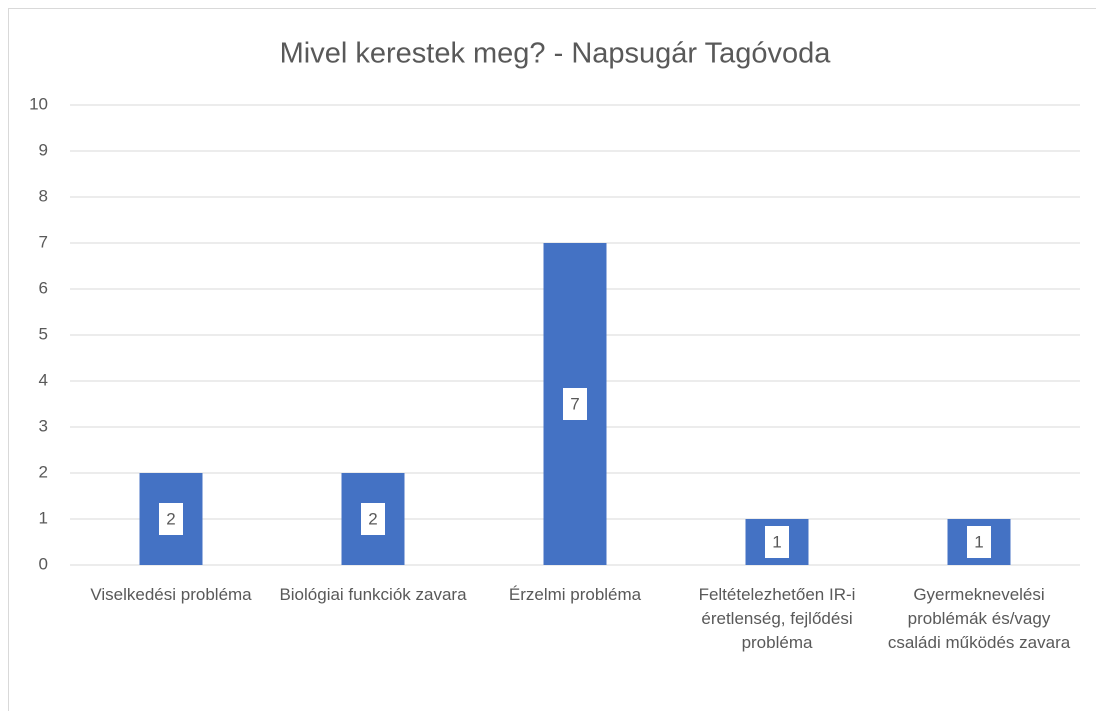 The height and width of the screenshot is (711, 1096). I want to click on y-tick-label: 8, so click(43, 195).